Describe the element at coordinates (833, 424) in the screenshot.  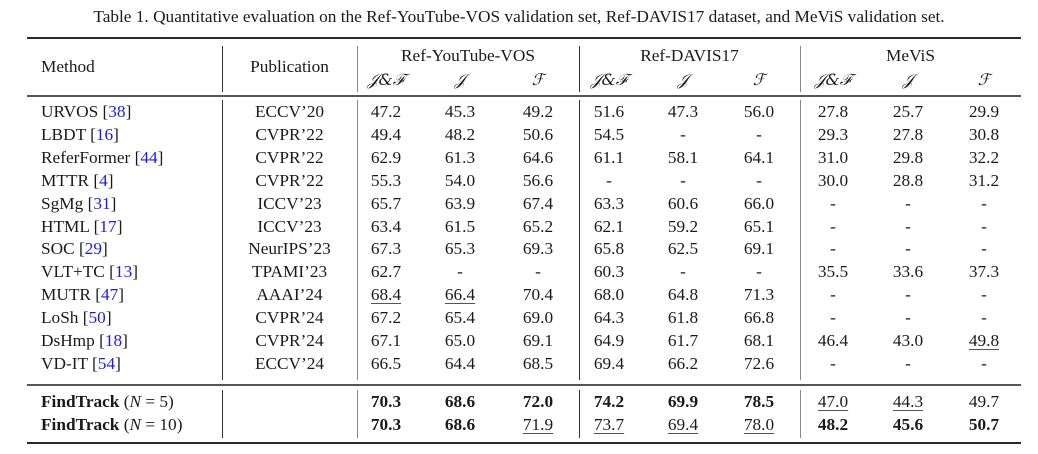
I see `cell-mevis-jf: 48.2` at that location.